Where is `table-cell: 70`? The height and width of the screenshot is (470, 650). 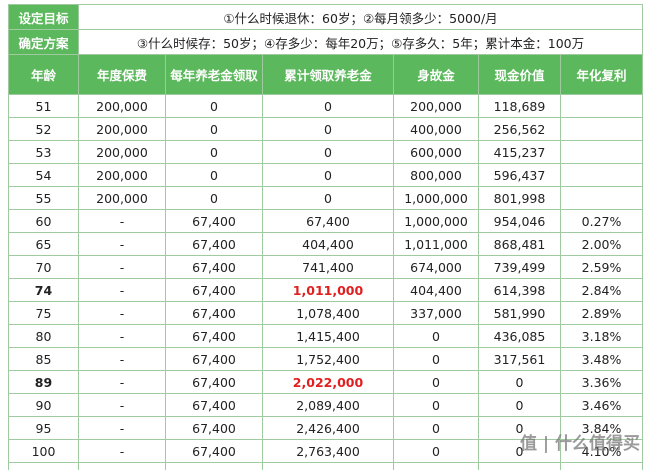 table-cell: 70 is located at coordinates (43, 267).